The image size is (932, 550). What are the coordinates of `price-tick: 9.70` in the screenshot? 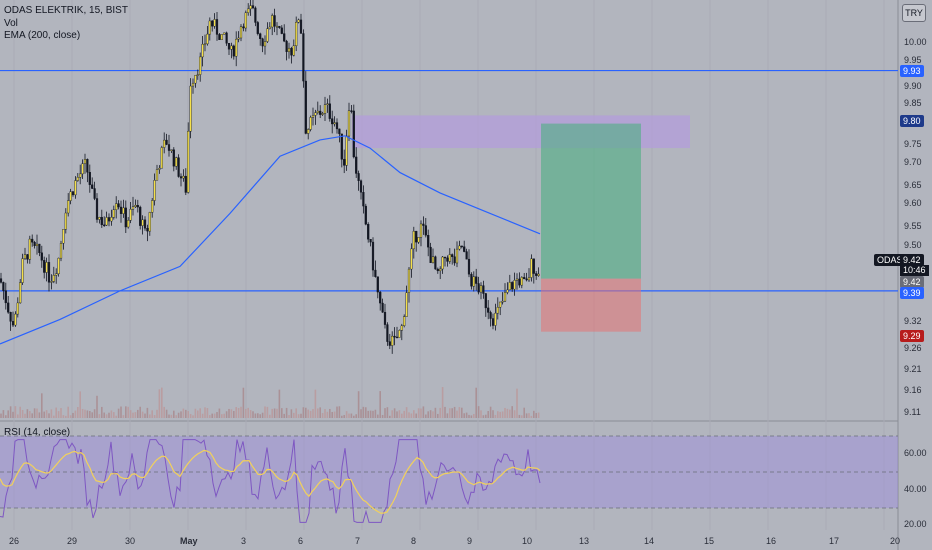 It's located at (913, 162).